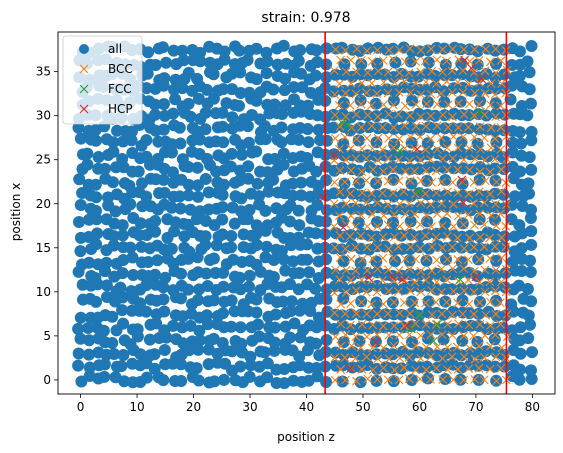 This screenshot has width=563, height=453. What do you see at coordinates (480, 112) in the screenshot?
I see `fcc-point` at bounding box center [480, 112].